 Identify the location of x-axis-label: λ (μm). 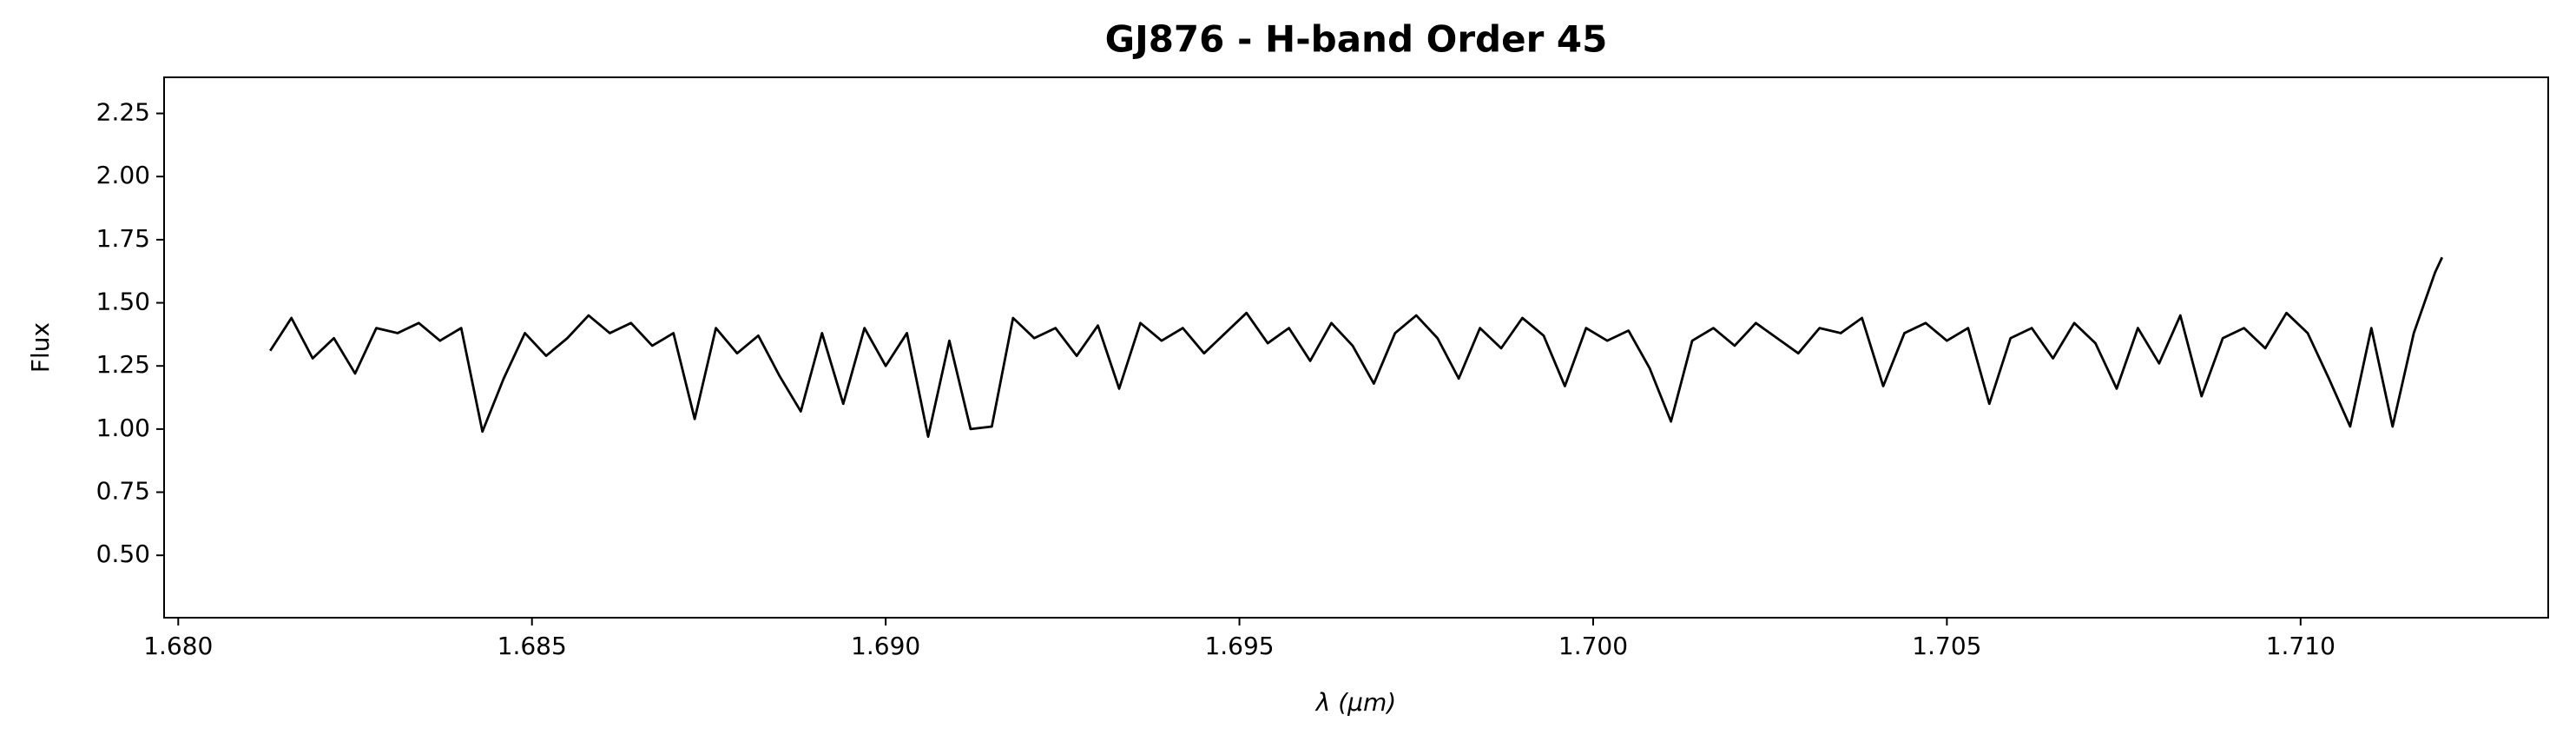
(1355, 702).